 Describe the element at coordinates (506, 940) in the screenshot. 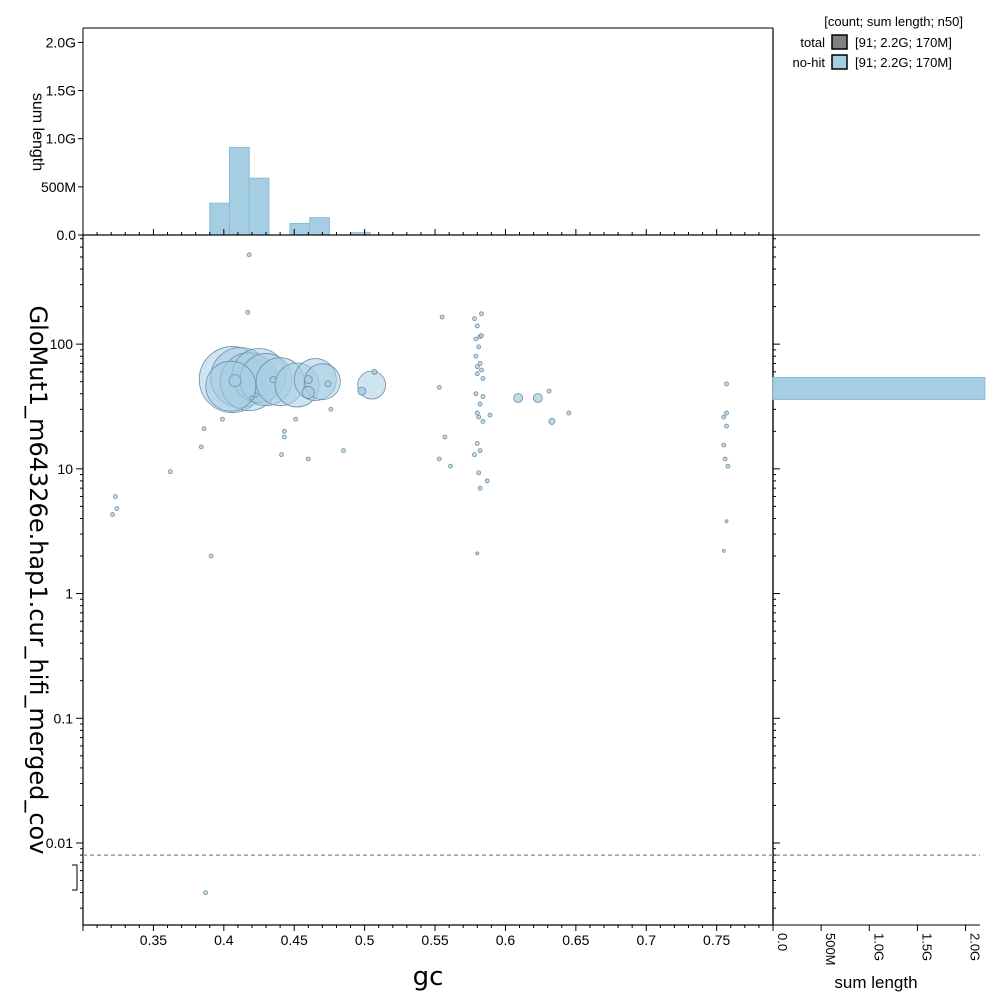

I see `x-axis-tick-label: 0.6` at that location.